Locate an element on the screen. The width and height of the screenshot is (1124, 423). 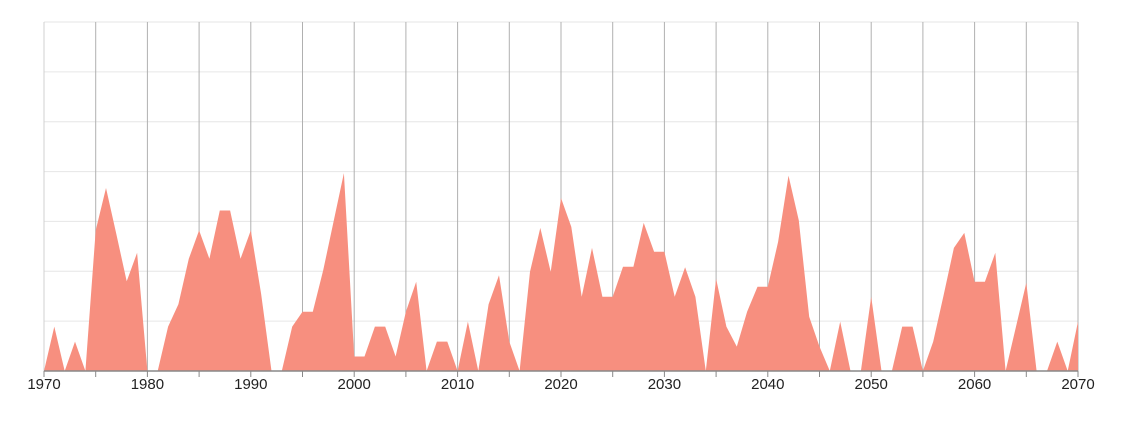
x-tick-label: 2070 is located at coordinates (1077, 384).